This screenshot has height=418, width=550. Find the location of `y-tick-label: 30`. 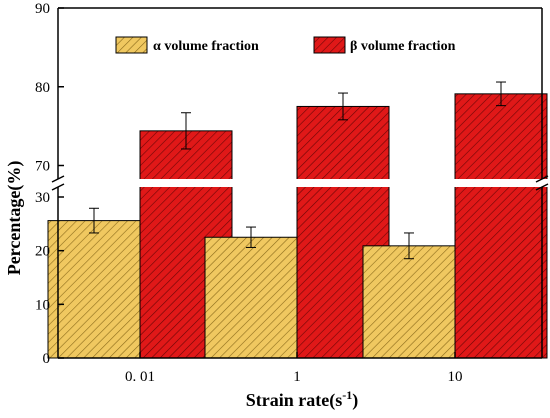

y-tick-label: 30 is located at coordinates (42, 198).